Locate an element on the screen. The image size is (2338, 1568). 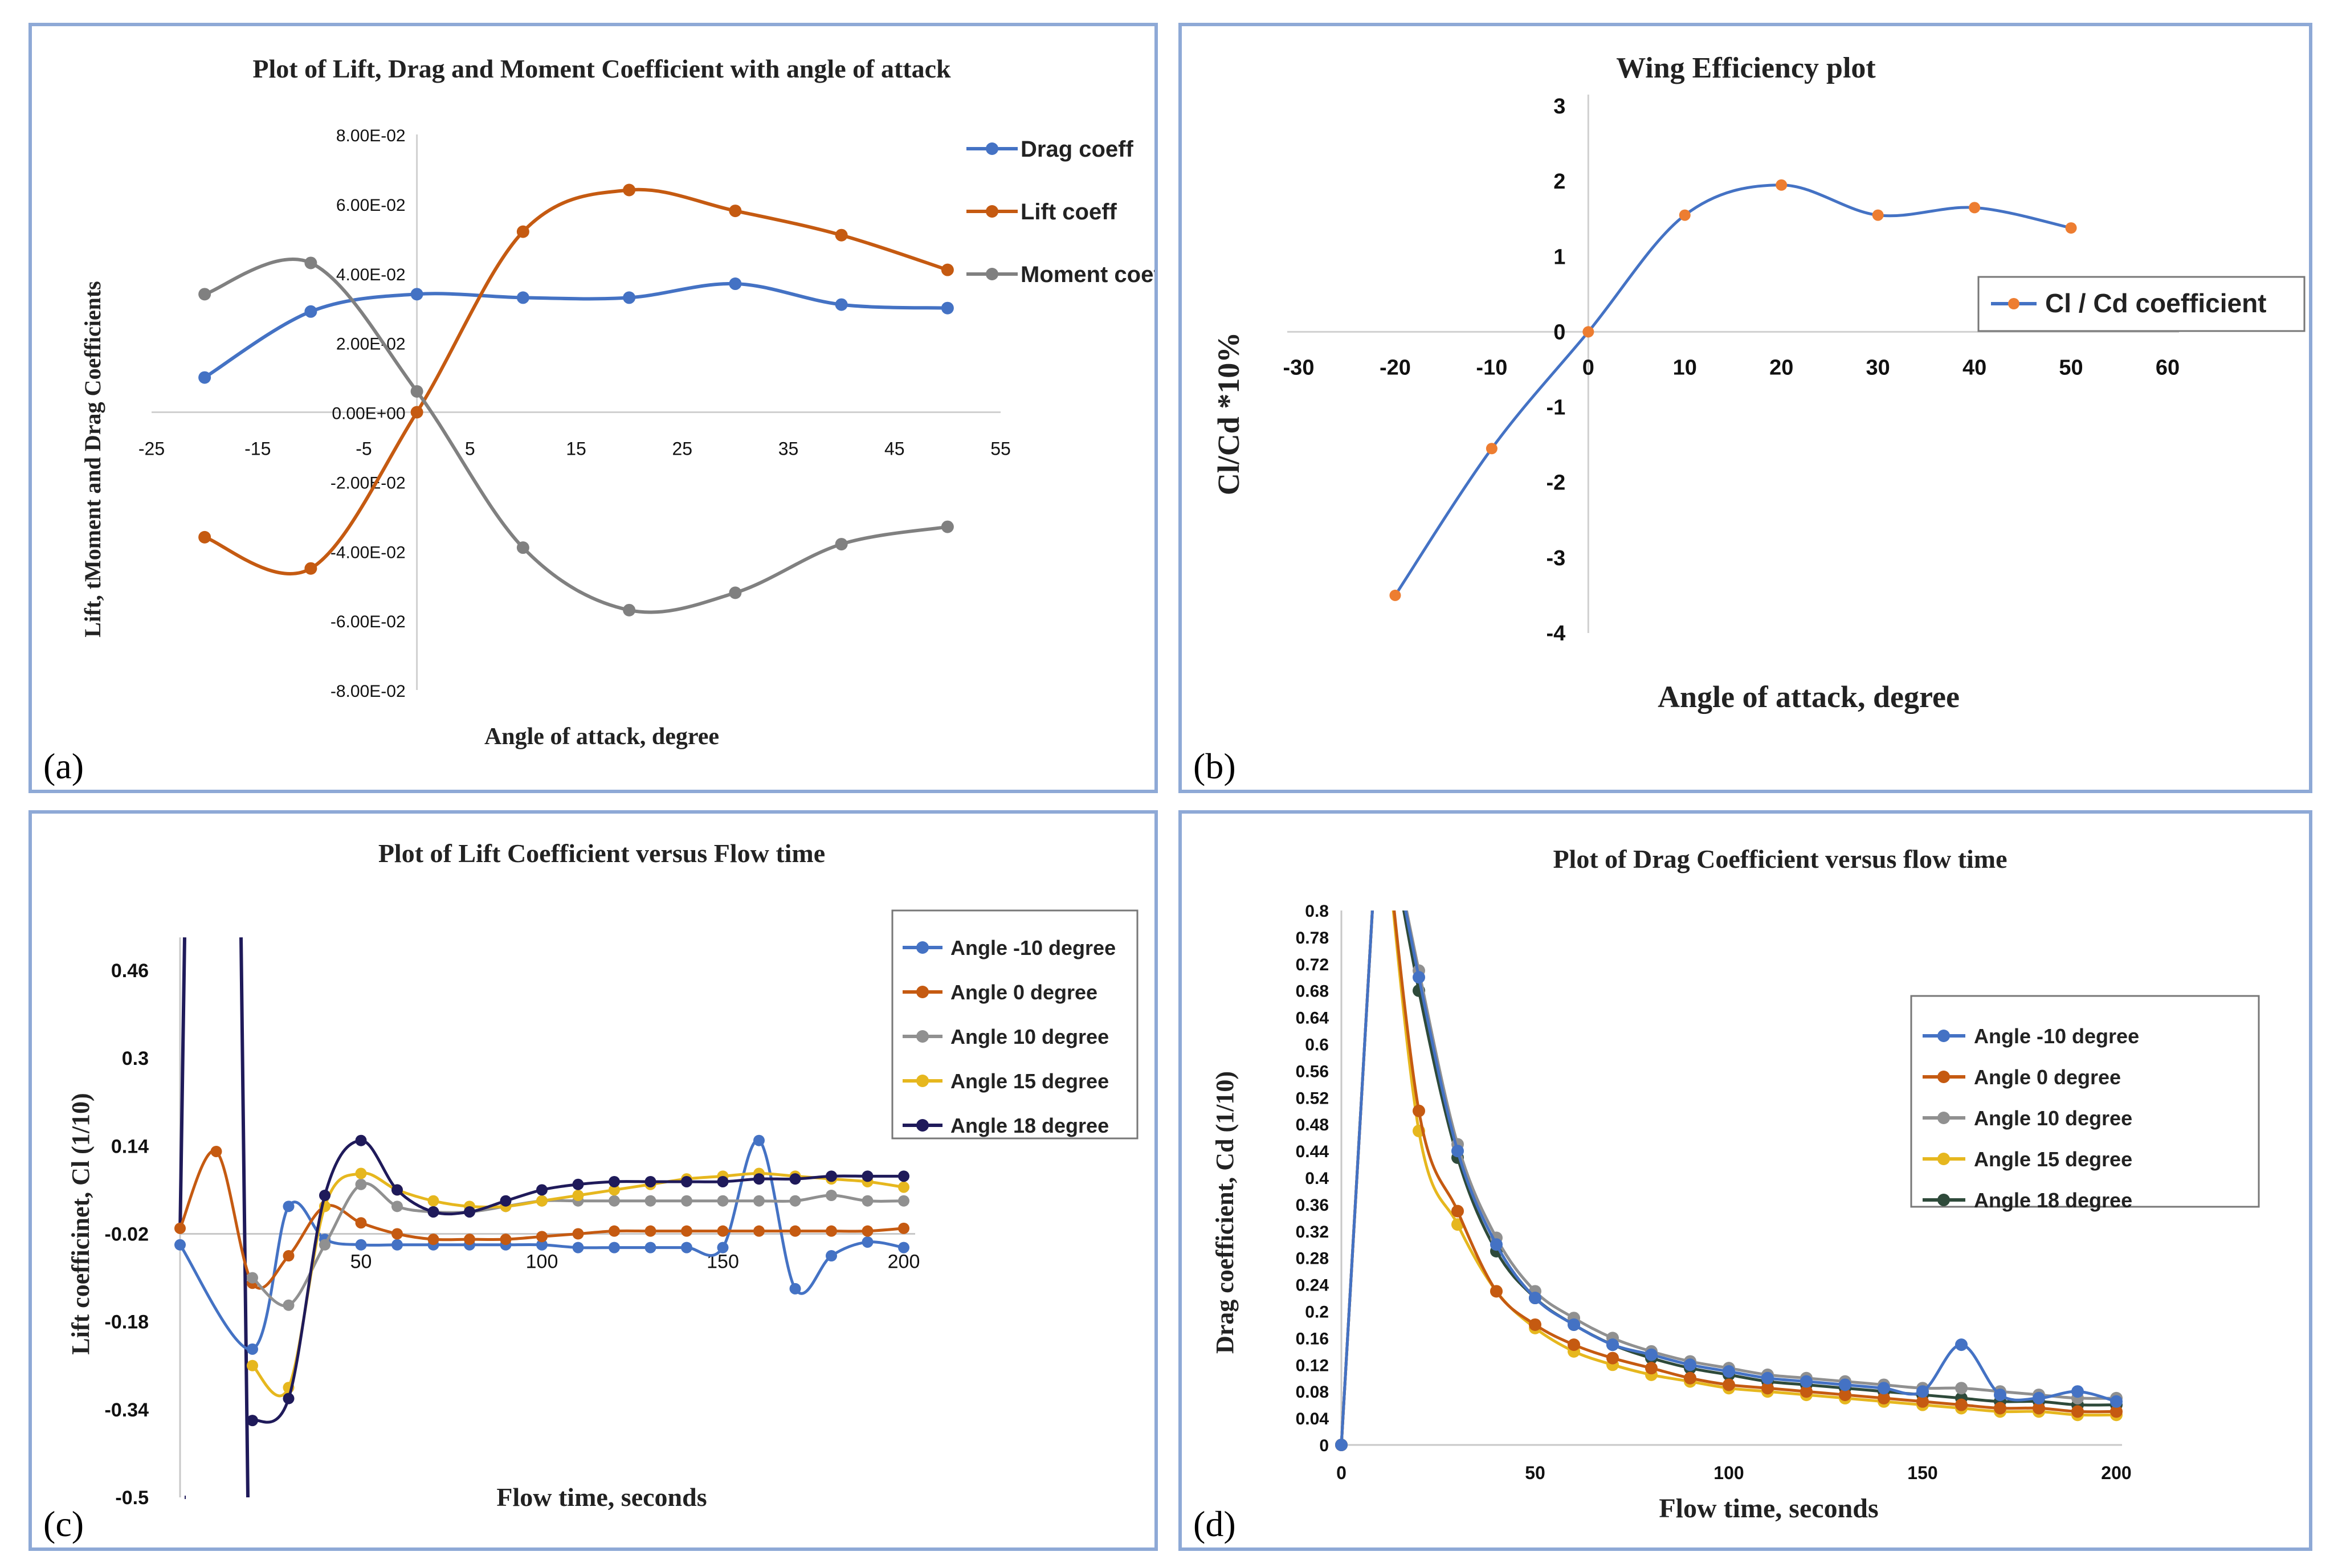
x-tick-label: 100 is located at coordinates (542, 1262).